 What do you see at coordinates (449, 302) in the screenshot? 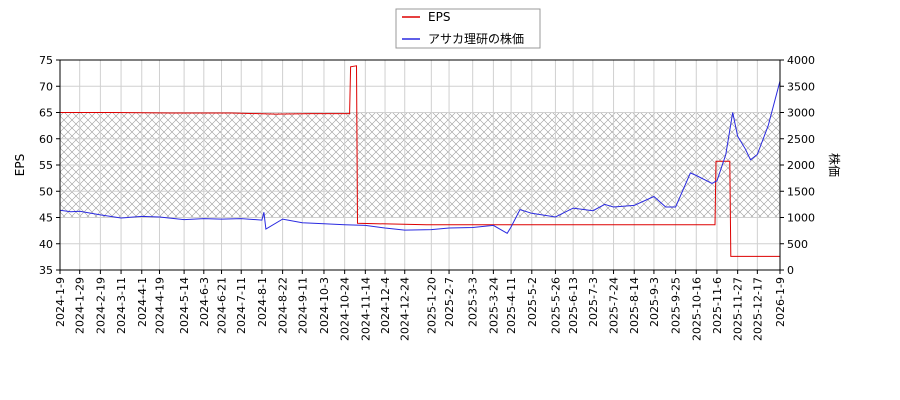
I see `x-tick-label: 2025-2-7` at bounding box center [449, 302].